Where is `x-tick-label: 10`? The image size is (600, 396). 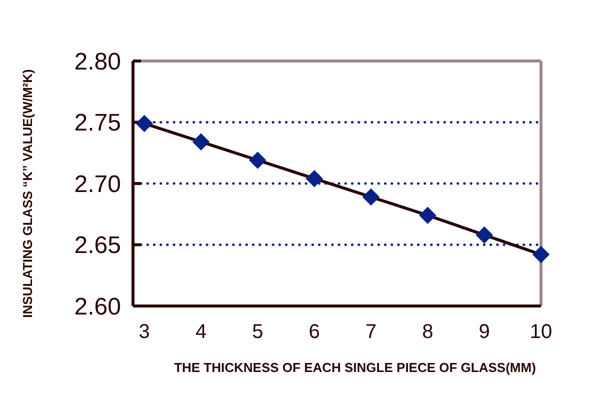
x-tick-label: 10 is located at coordinates (541, 332).